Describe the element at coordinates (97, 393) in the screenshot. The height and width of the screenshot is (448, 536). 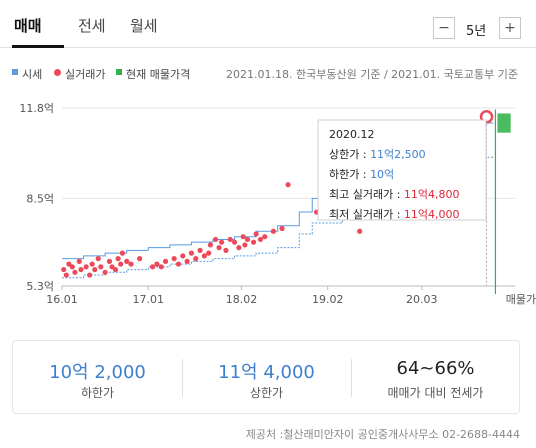
I see `summary-lower-label: 하한가` at that location.